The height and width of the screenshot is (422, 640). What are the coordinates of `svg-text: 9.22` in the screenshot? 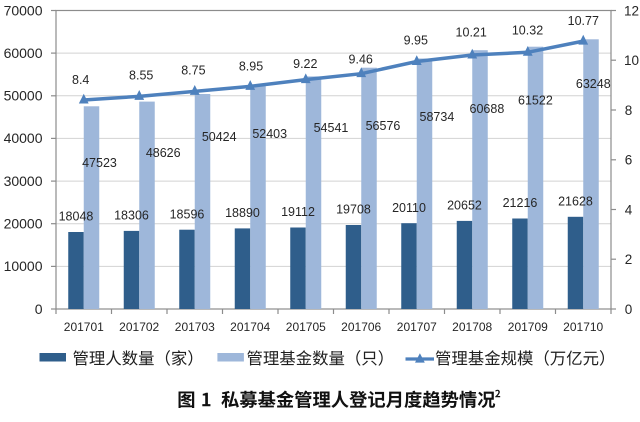 It's located at (305, 64).